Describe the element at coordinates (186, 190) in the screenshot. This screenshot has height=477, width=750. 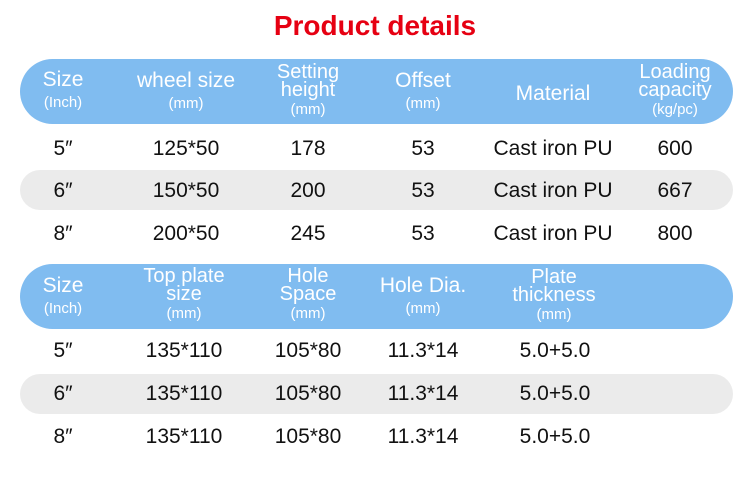
I see `table1-cell: 150*50` at that location.